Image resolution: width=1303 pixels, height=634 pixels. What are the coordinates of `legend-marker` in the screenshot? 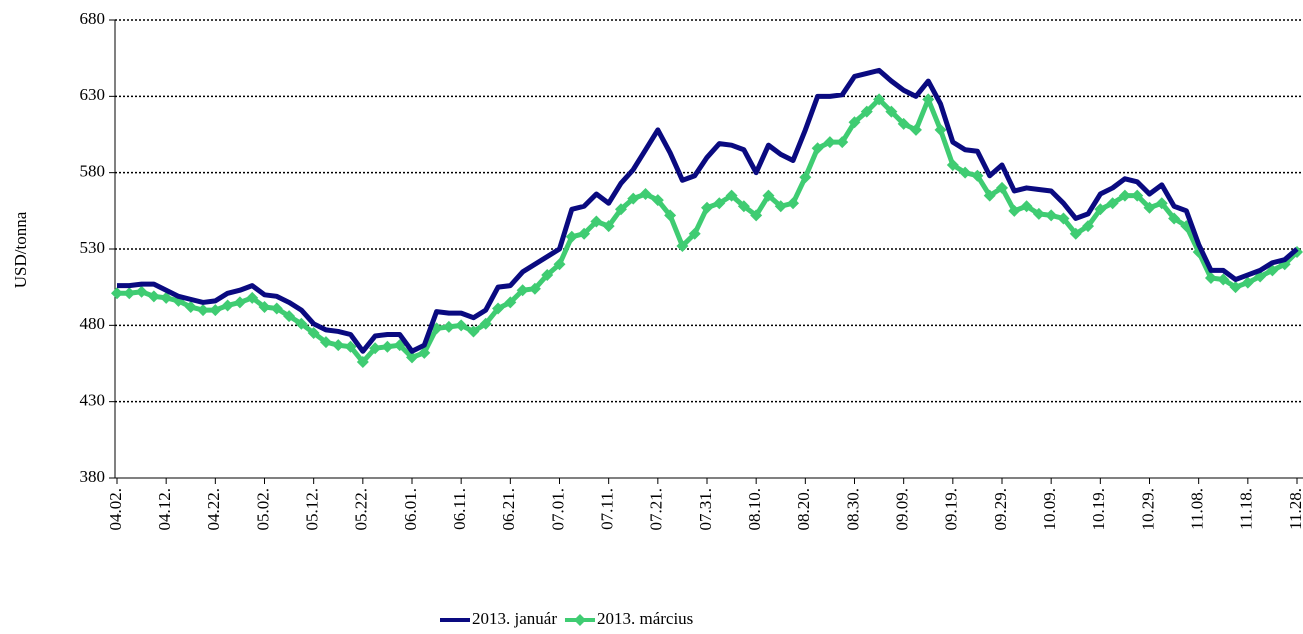 It's located at (579, 620).